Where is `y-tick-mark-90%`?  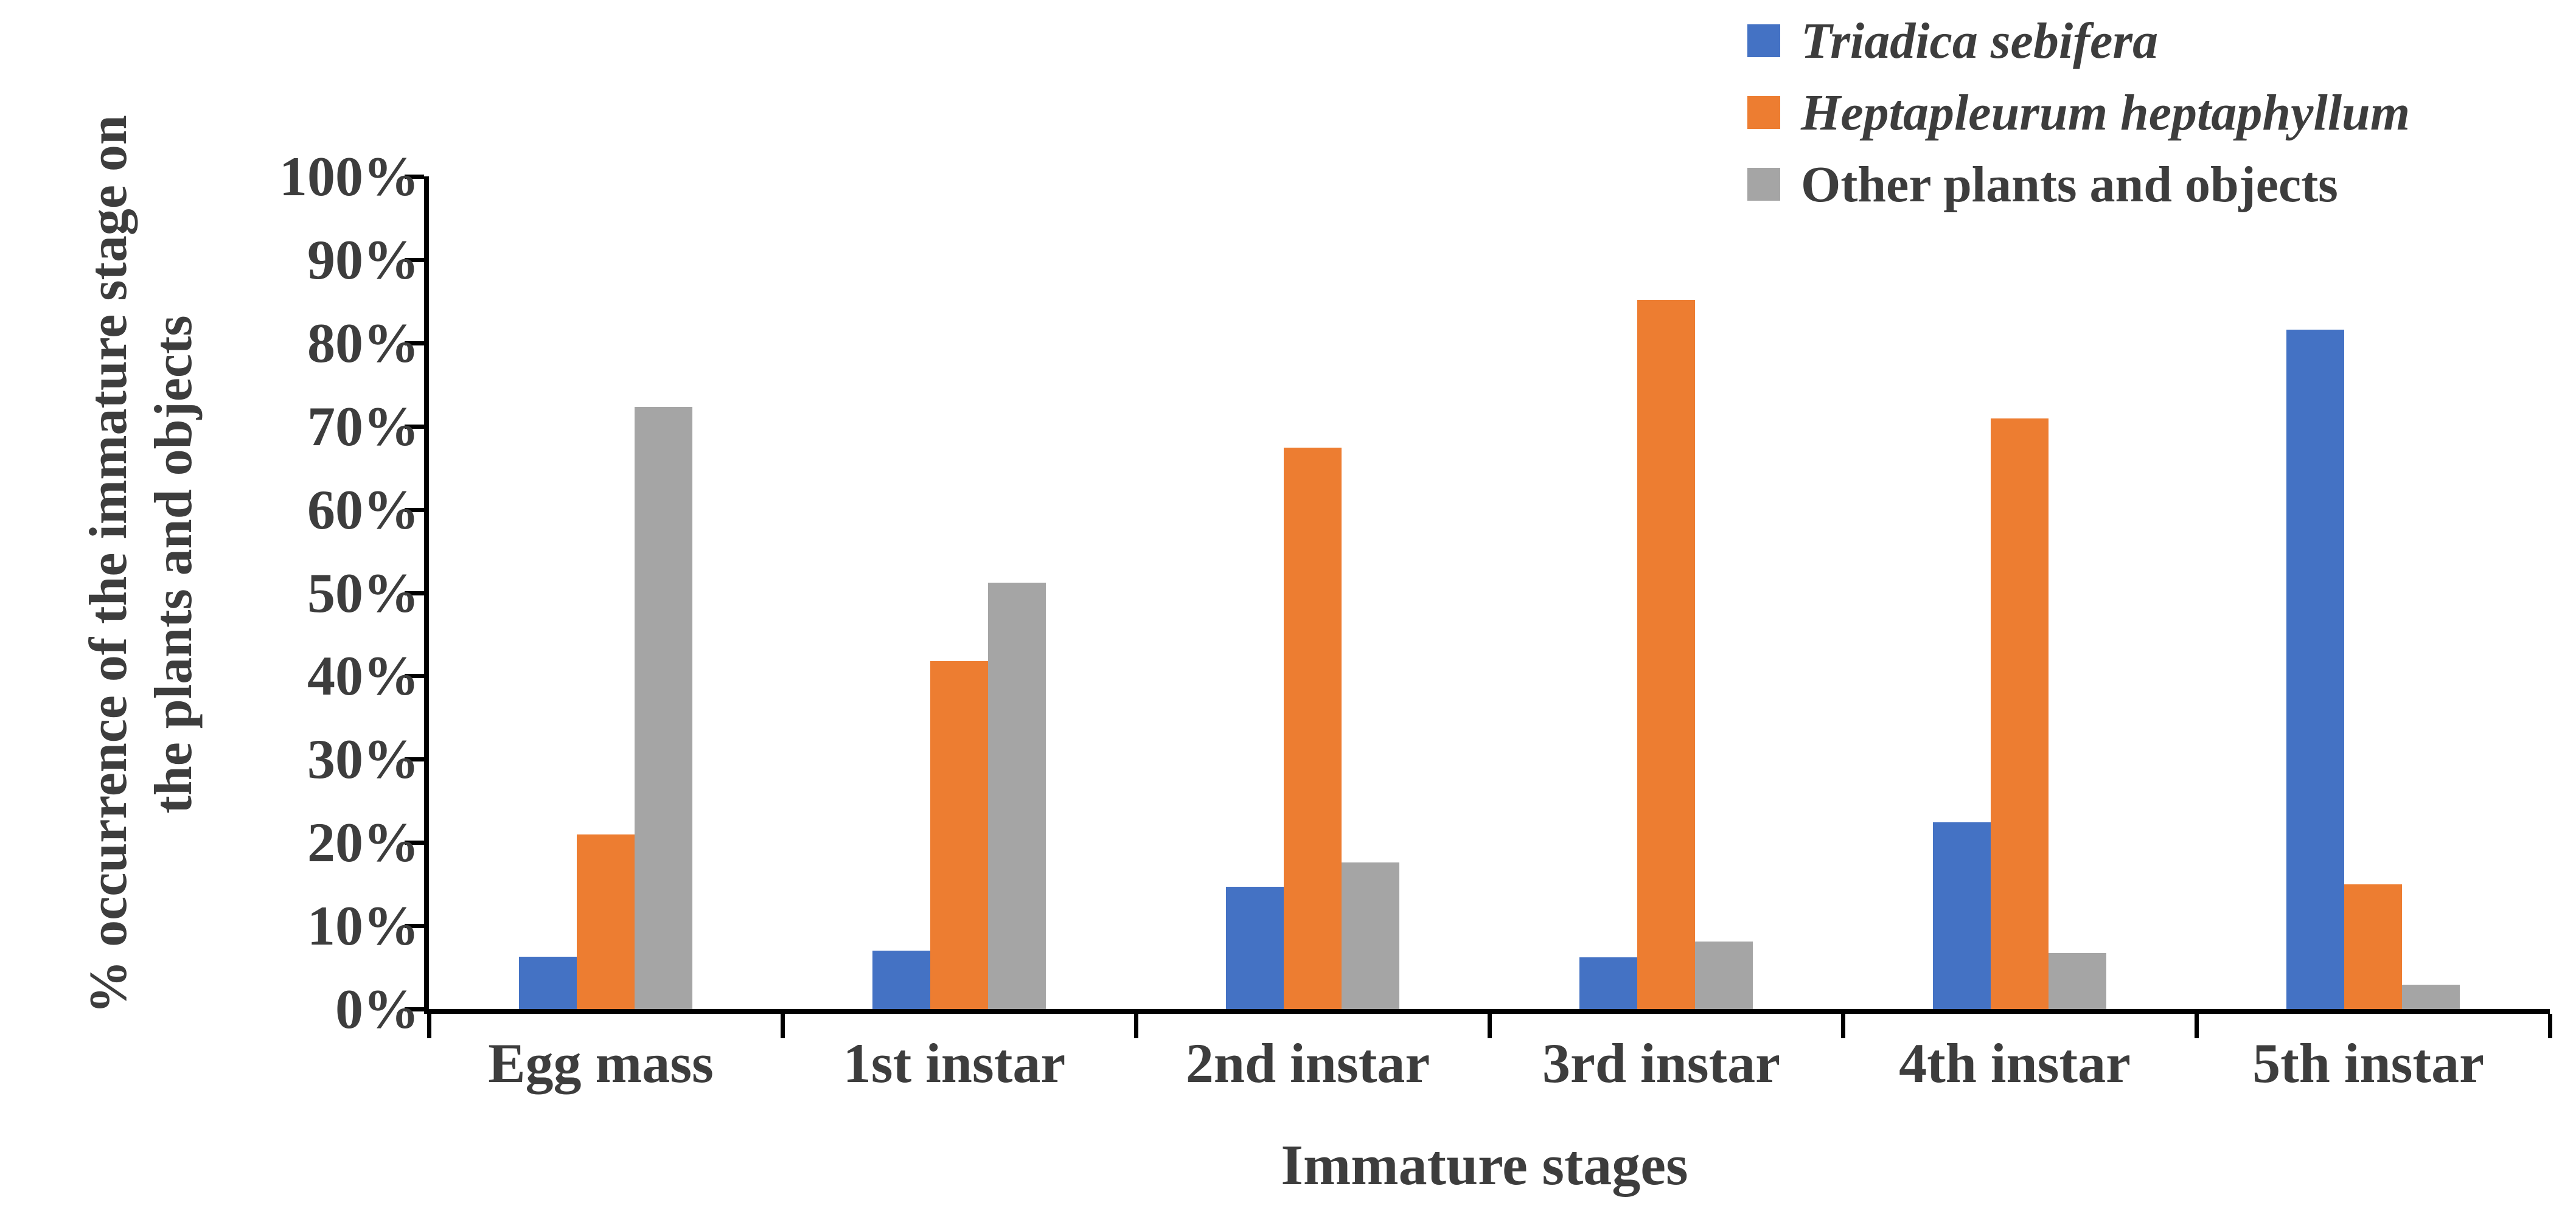
y-tick-mark-90% is located at coordinates (414, 259).